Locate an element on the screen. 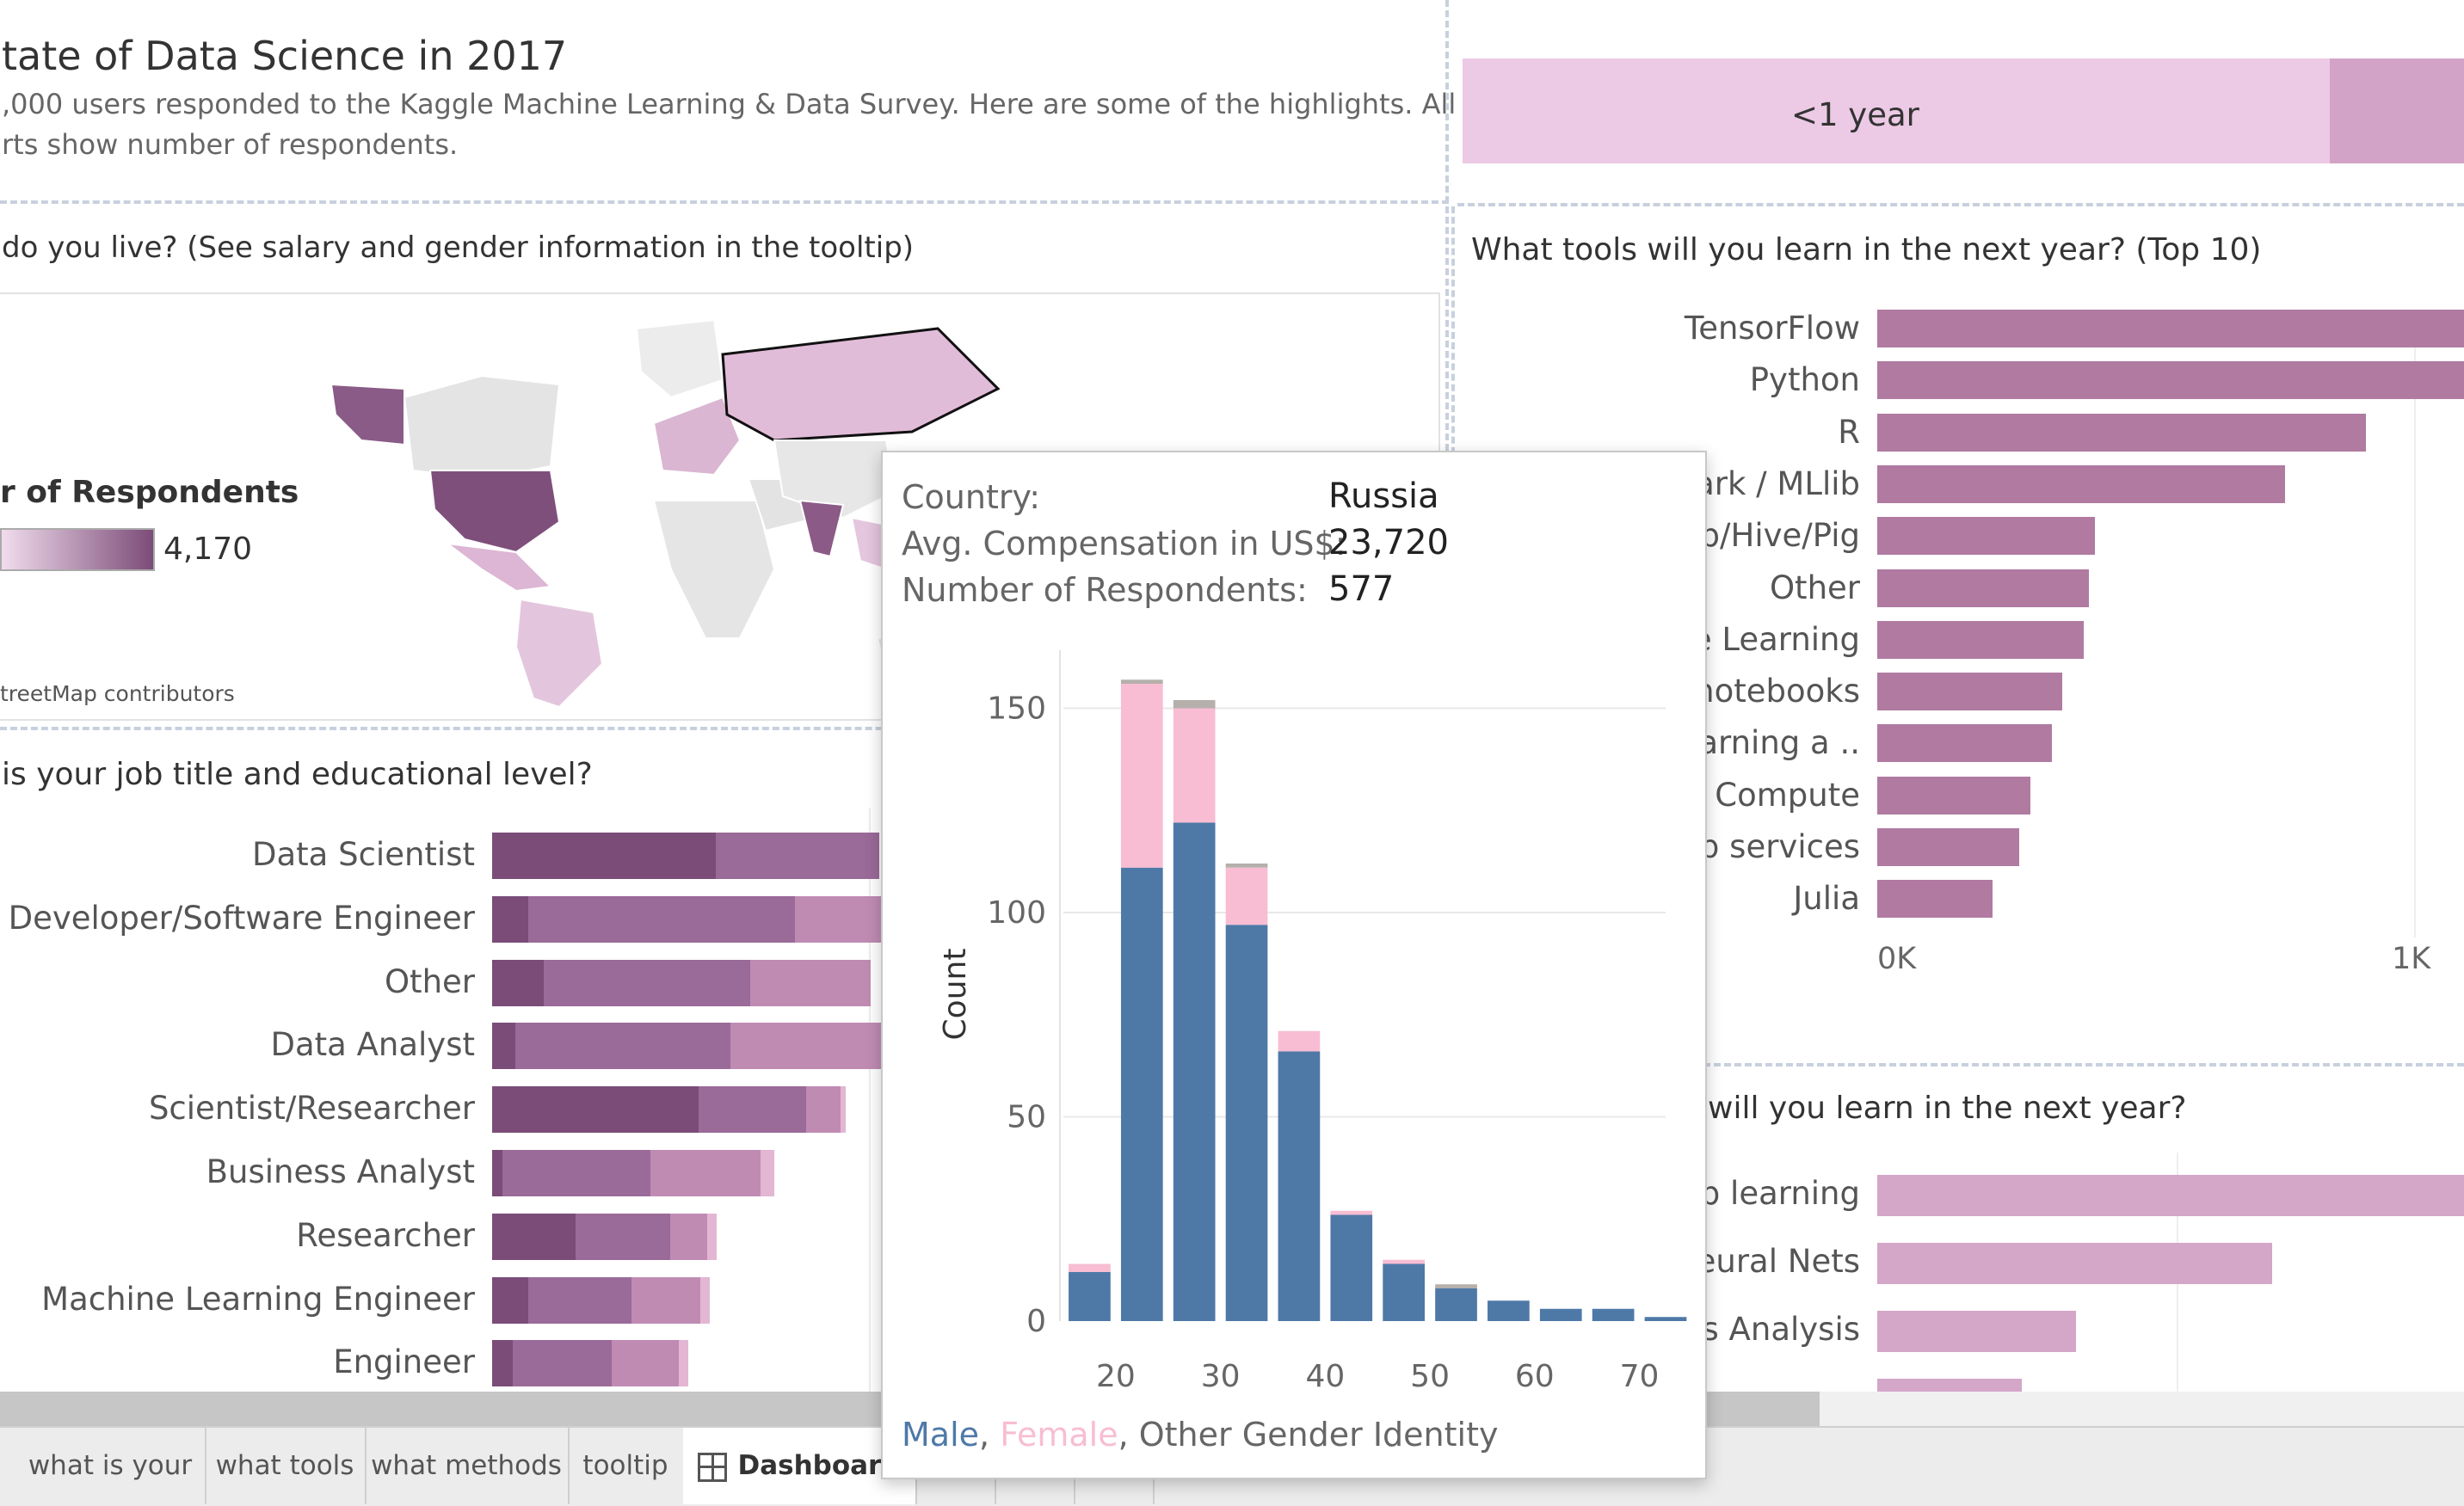 The height and width of the screenshot is (1506, 2464). map-mexico is located at coordinates (499, 567).